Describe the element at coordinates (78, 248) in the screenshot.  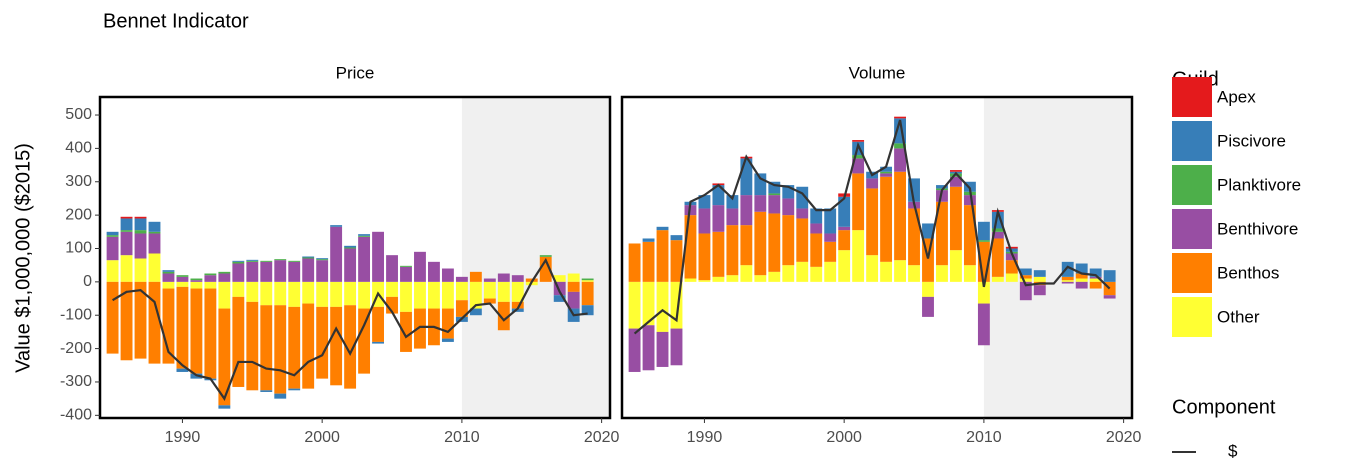
I see `y-tick-label: 100` at that location.